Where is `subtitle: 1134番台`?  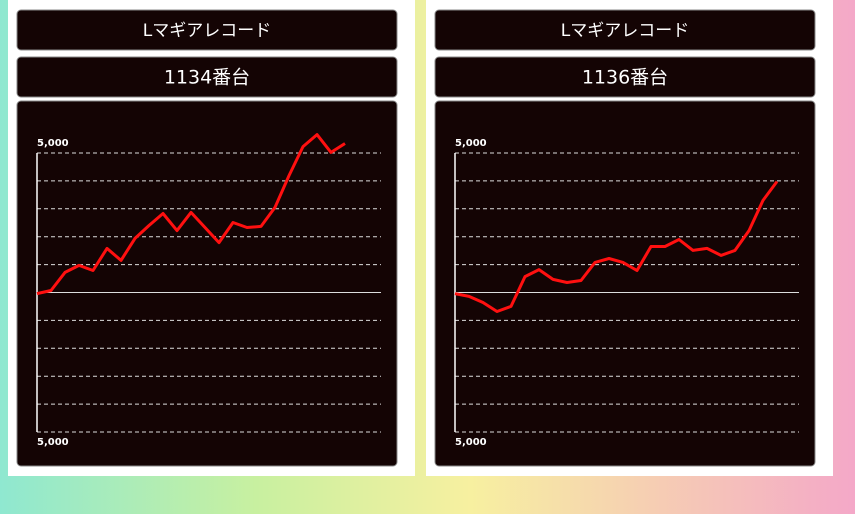
subtitle: 1134番台 is located at coordinates (207, 78).